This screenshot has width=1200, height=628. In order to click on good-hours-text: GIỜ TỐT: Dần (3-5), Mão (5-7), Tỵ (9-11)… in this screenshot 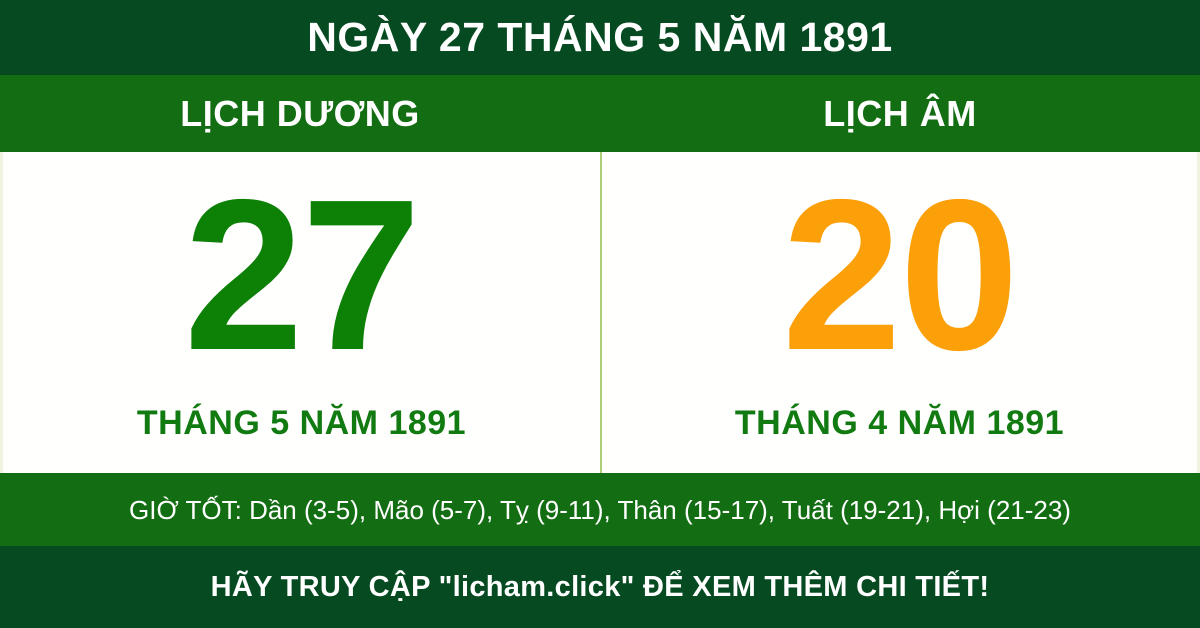, I will do `click(600, 509)`.